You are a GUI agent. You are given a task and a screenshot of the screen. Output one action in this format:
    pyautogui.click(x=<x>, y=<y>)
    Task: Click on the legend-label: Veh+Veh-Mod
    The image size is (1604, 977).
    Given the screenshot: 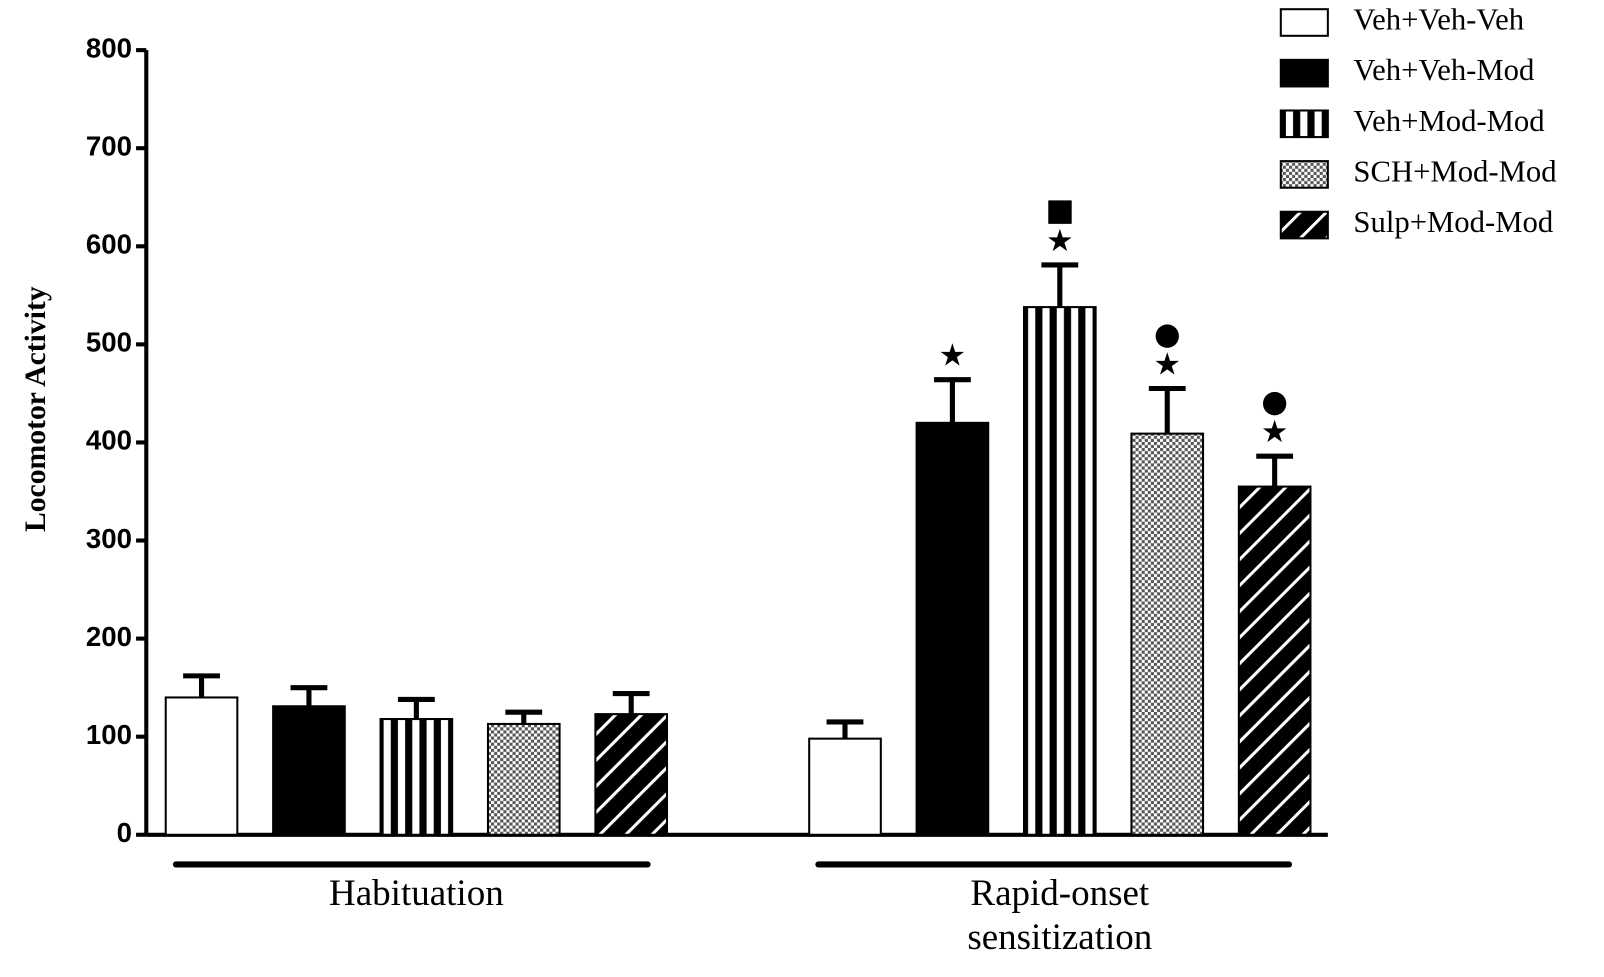 What is the action you would take?
    pyautogui.click(x=1443, y=70)
    